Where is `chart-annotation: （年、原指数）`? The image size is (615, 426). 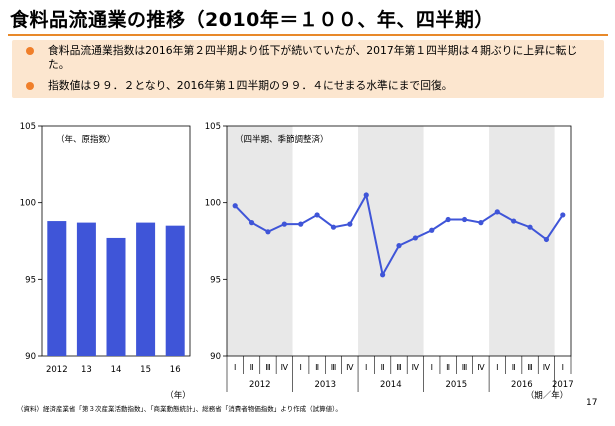
chart-annotation: （年、原指数） is located at coordinates (86, 139).